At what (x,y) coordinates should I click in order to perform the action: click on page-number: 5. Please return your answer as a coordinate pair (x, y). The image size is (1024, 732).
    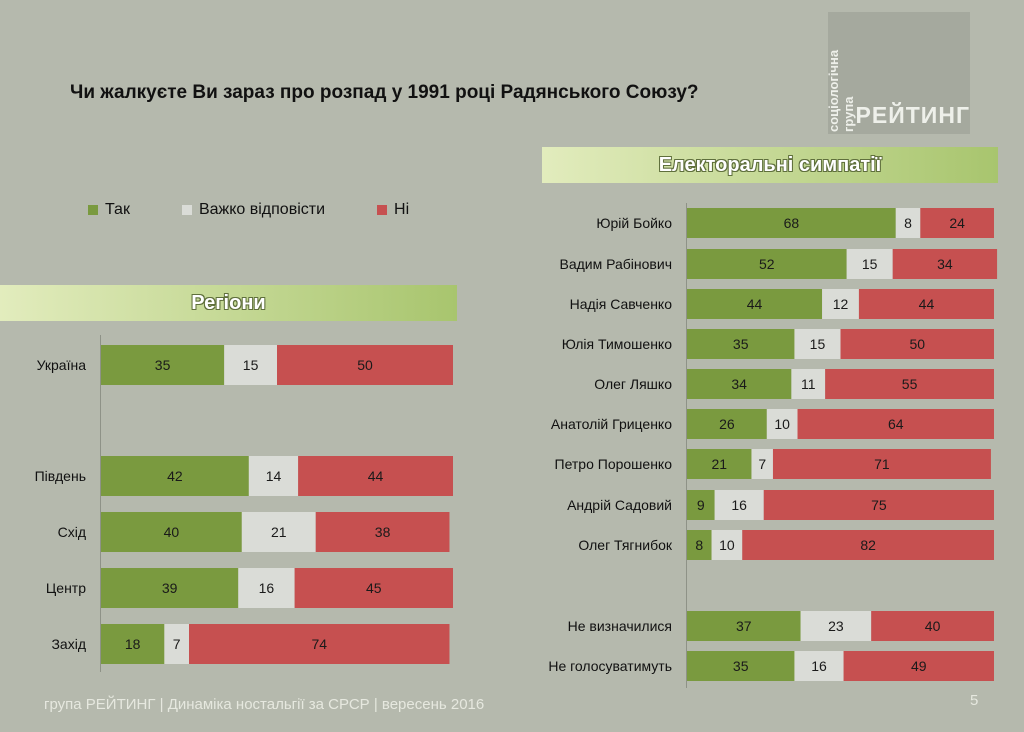
    Looking at the image, I should click on (974, 700).